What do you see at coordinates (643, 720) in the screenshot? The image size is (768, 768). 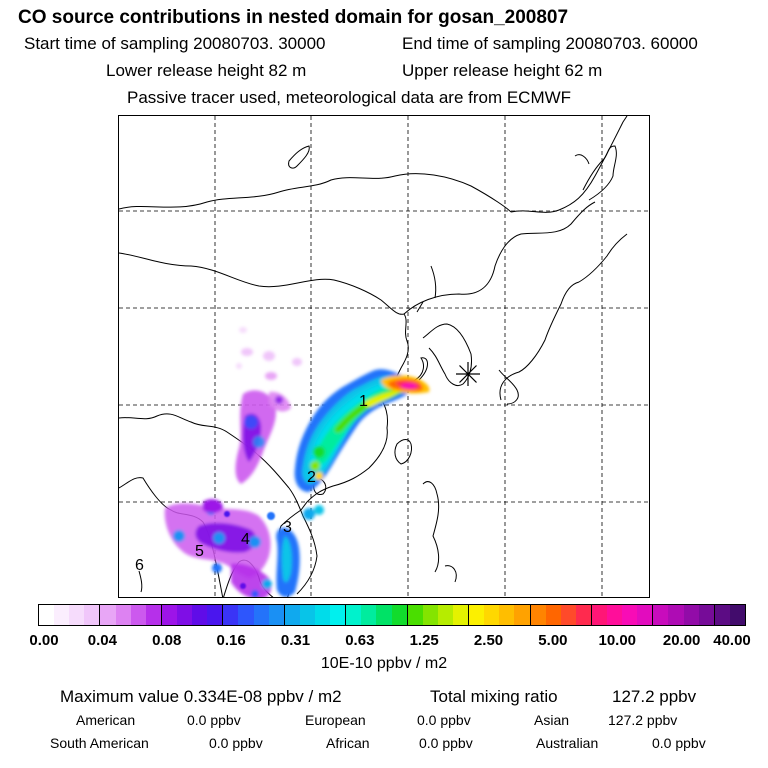 I see `asian-value: 127.2 ppbv` at bounding box center [643, 720].